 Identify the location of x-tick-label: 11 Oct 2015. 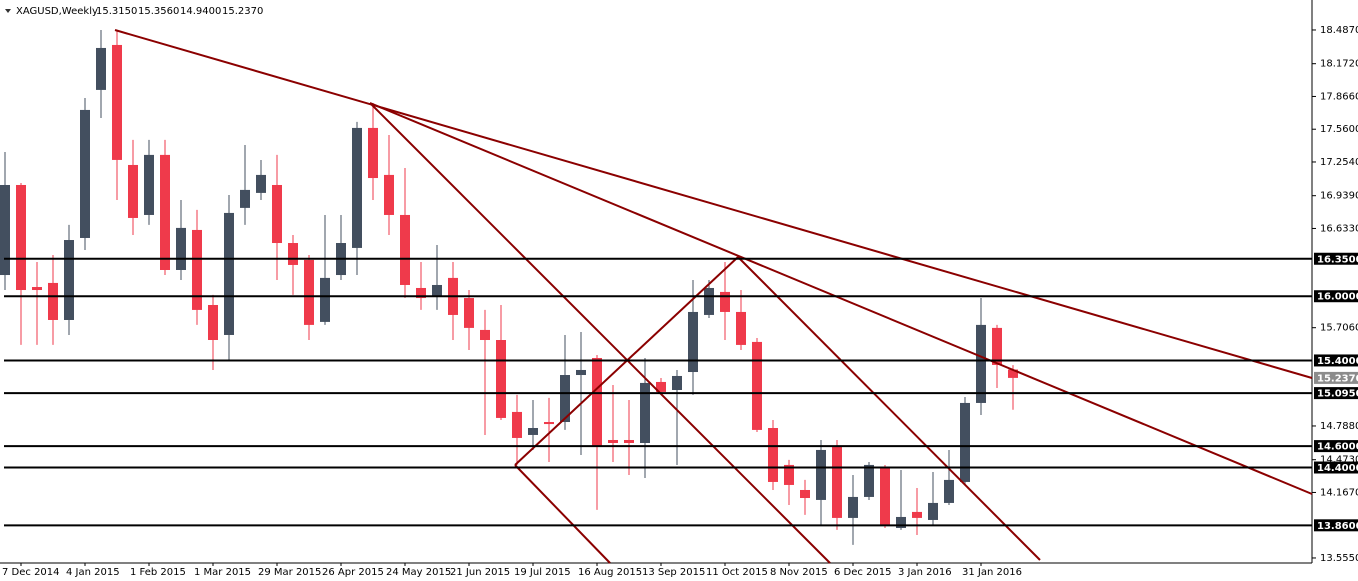
(737, 572).